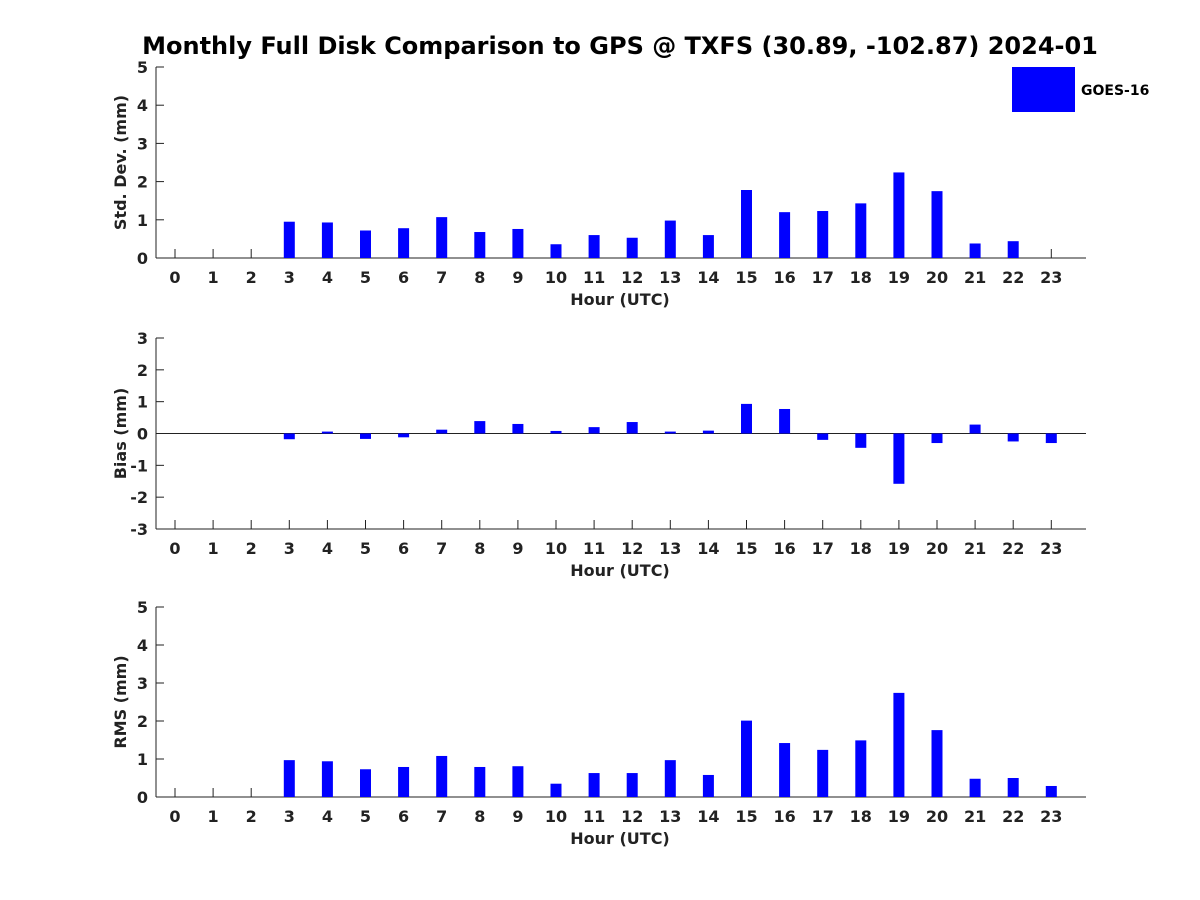  I want to click on x-tick-label: 12, so click(632, 816).